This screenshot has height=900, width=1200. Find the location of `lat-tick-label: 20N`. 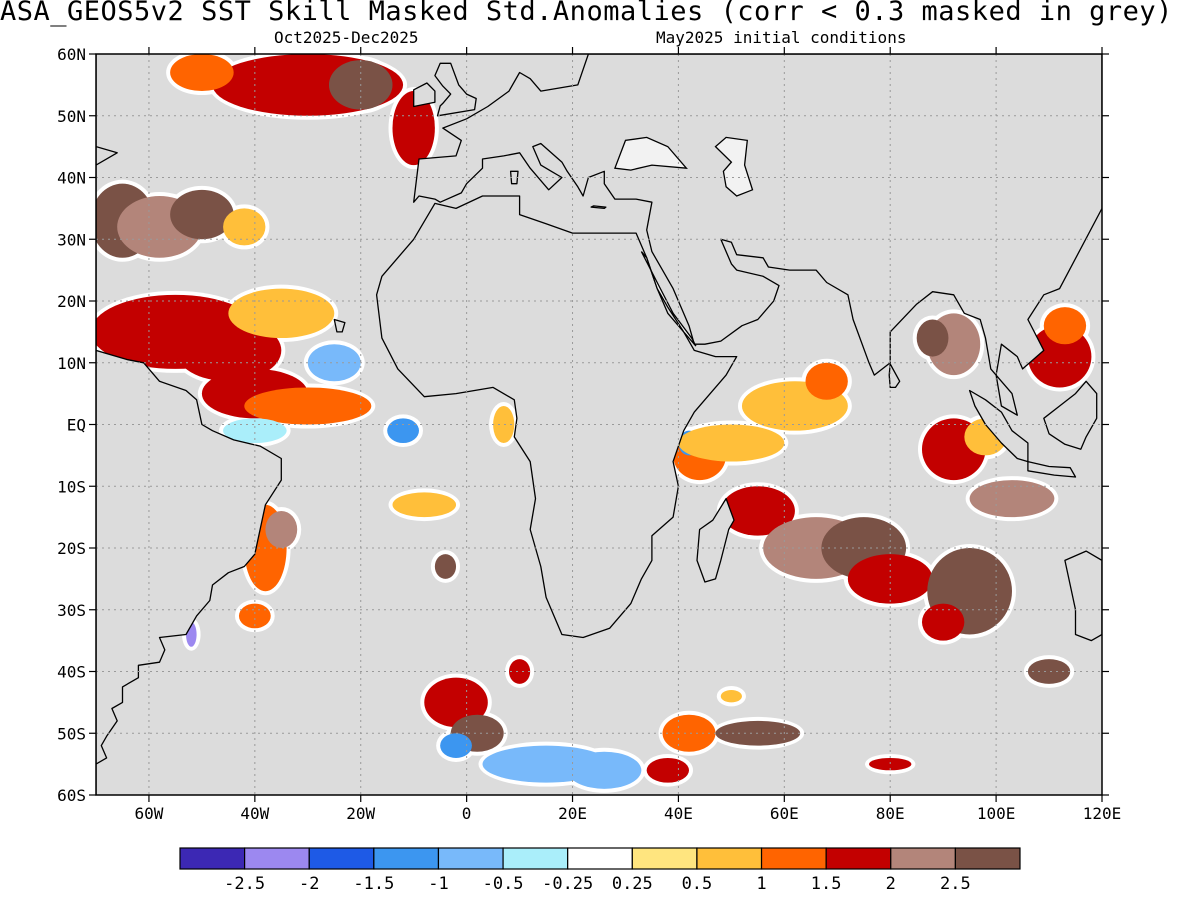

lat-tick-label: 20N is located at coordinates (71, 301).